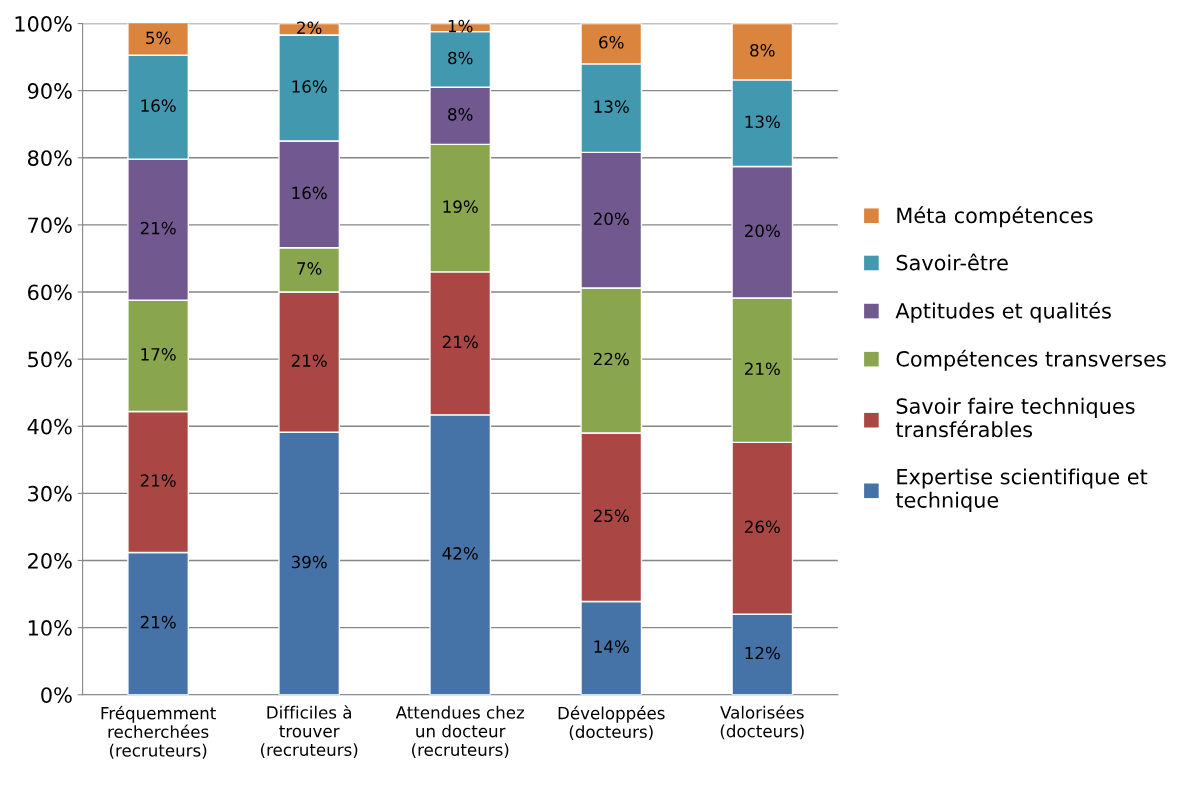 The height and width of the screenshot is (785, 1180). Describe the element at coordinates (460, 732) in the screenshot. I see `x-tick-label: Attendues chez un docteur (recruteurs)` at that location.